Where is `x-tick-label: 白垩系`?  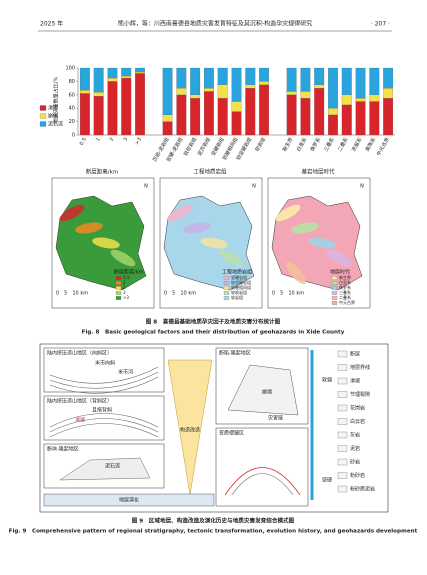
x-tick-label: 白垩系 is located at coordinates (302, 144).